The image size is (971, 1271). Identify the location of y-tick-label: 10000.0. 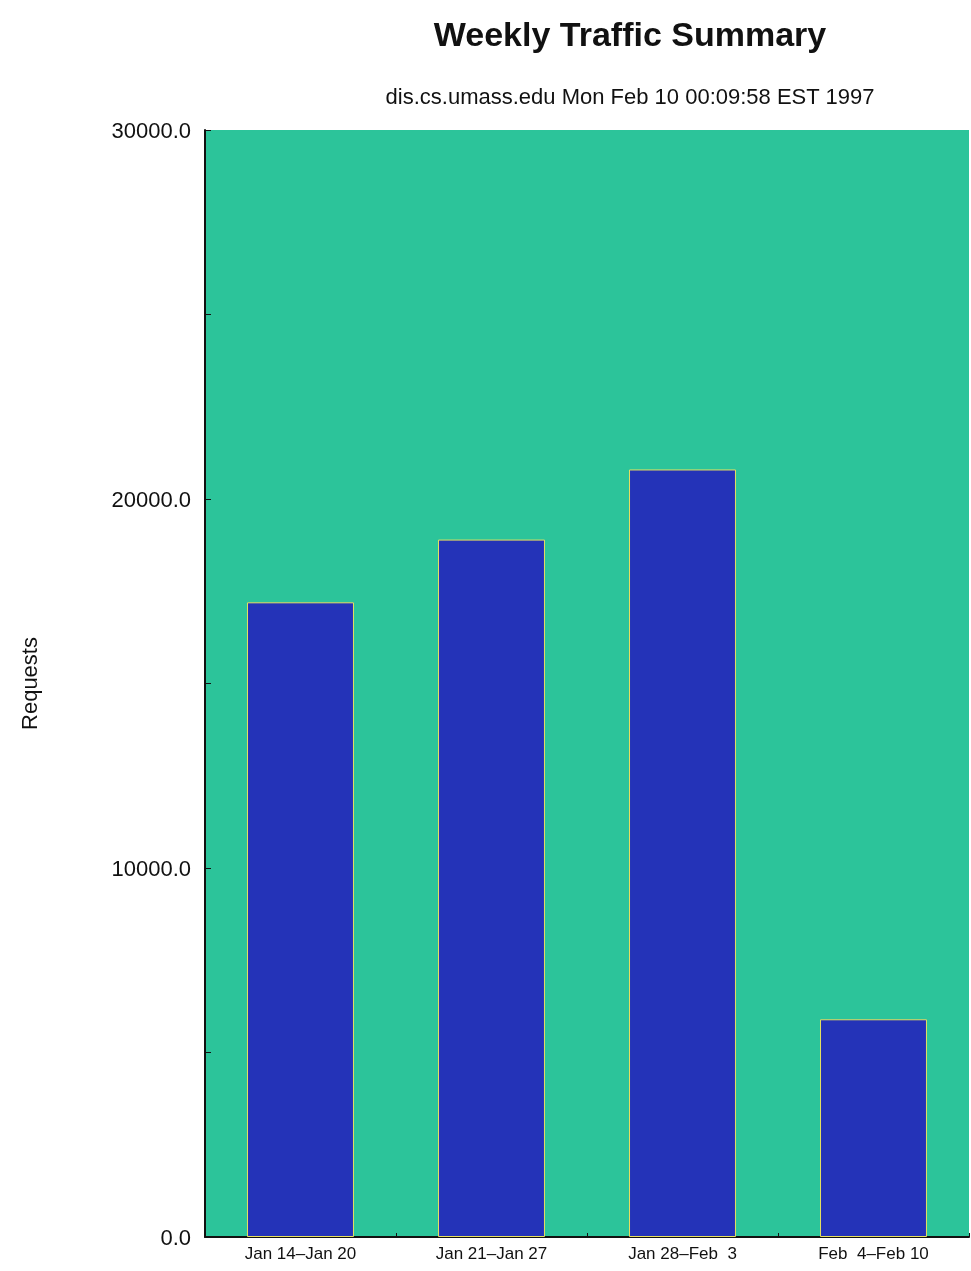
(151, 868).